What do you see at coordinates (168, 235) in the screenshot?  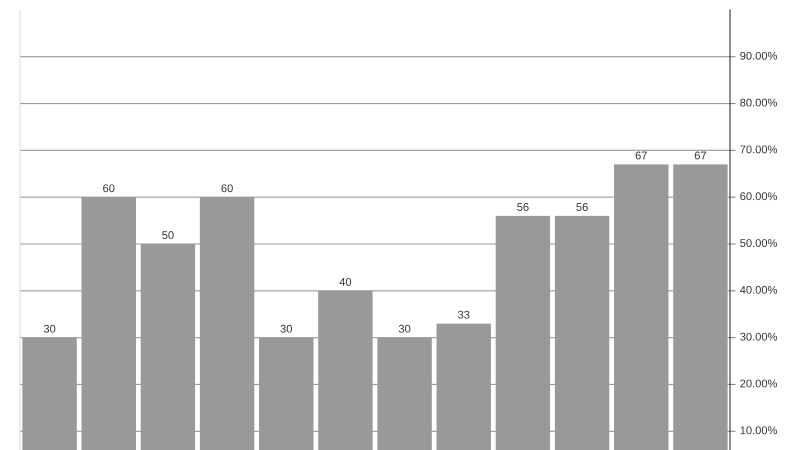 I see `data-label: 50` at bounding box center [168, 235].